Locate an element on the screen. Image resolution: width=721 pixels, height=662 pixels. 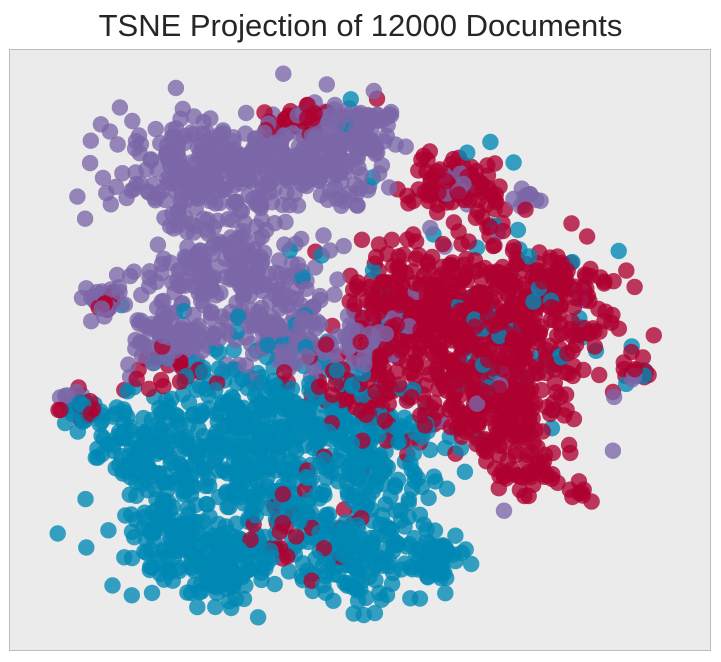
chart-title: TSNE Projection of 12000 Documents is located at coordinates (360, 25).